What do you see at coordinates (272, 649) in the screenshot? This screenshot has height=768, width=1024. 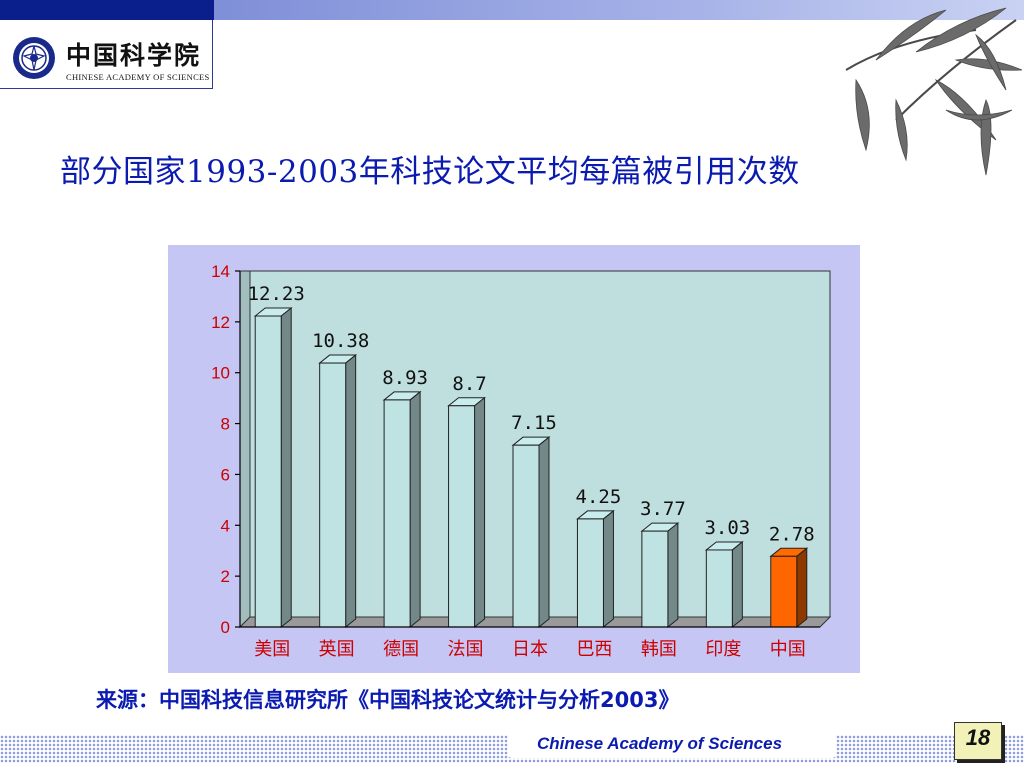 I see `x-tick-label: 美国` at bounding box center [272, 649].